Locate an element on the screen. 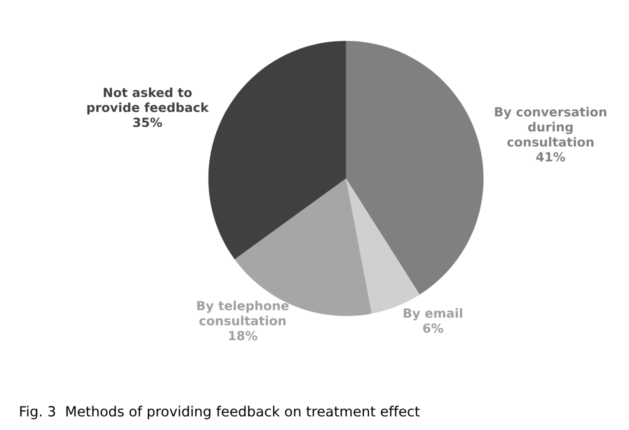  slice-label: By conversation during consultation is located at coordinates (550, 126).